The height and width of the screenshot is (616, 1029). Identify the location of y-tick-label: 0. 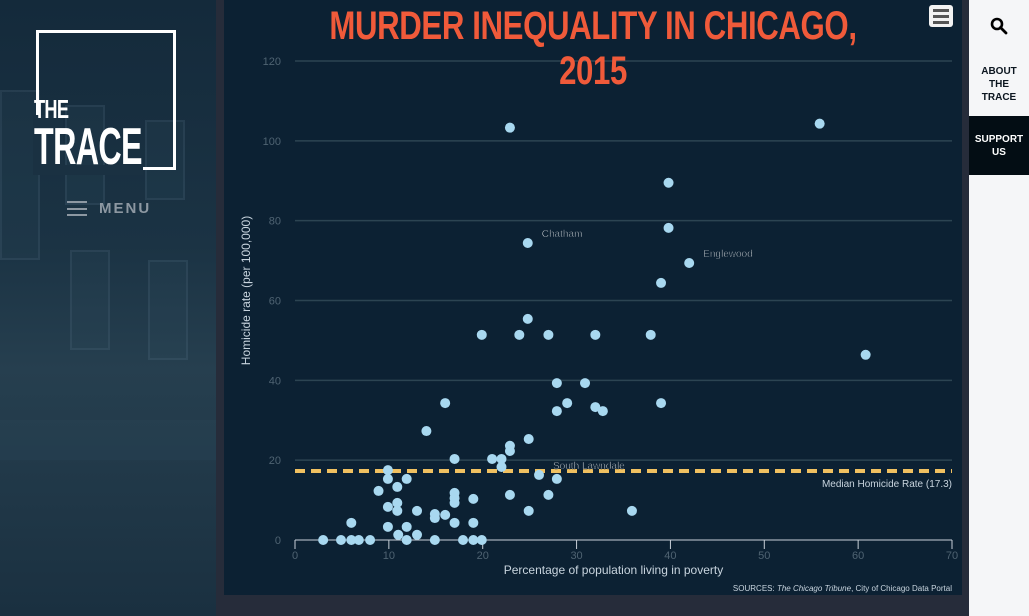
(278, 541).